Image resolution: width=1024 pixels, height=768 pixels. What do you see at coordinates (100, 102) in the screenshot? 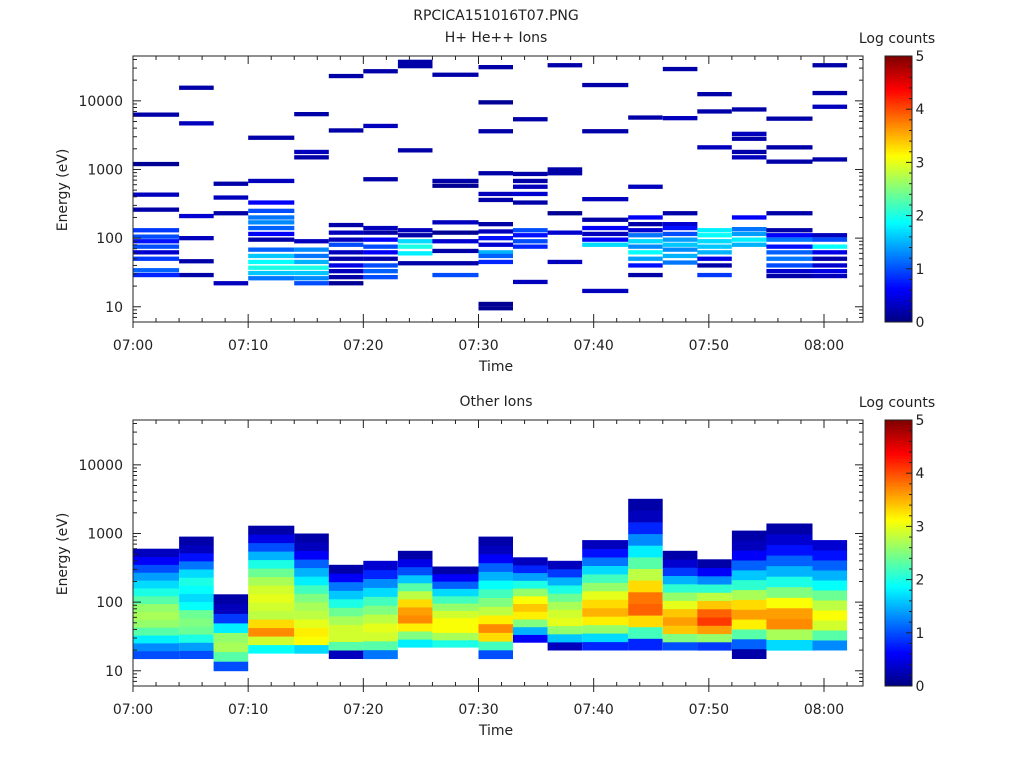
I see `y-tick-label: 10000` at bounding box center [100, 102].